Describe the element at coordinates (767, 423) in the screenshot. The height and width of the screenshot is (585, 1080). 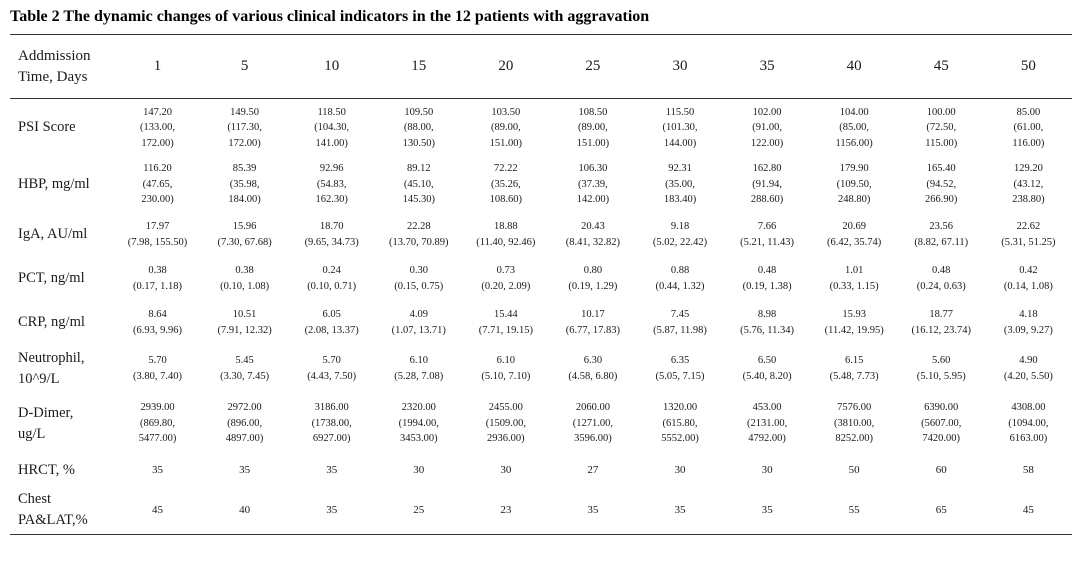
I see `cell-range: (2131.00,` at that location.